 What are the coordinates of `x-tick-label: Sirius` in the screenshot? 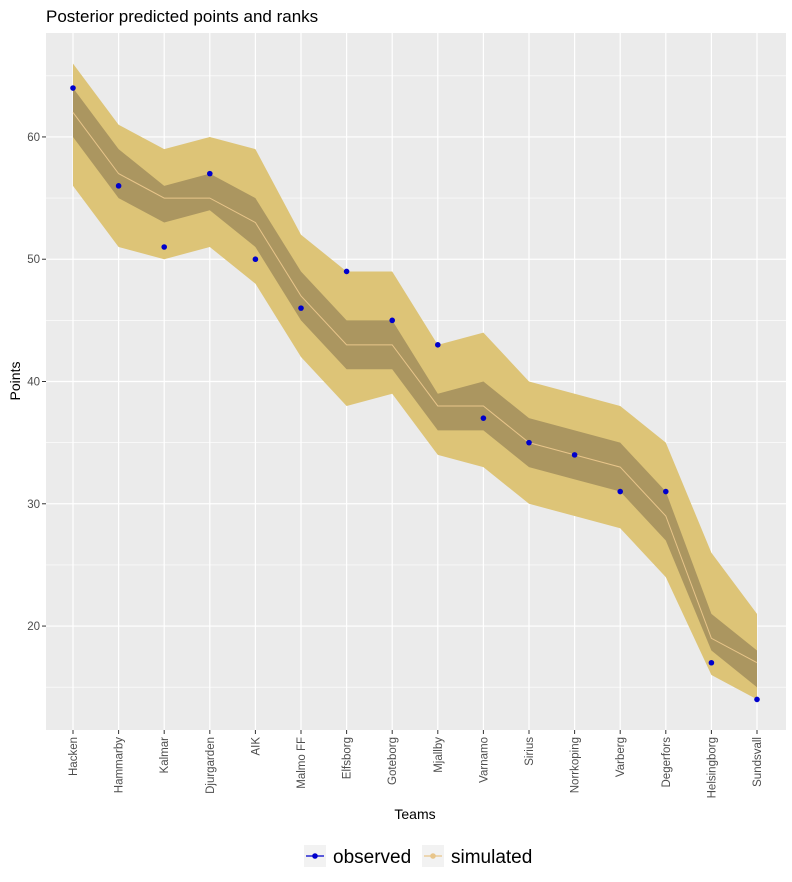 It's located at (530, 751).